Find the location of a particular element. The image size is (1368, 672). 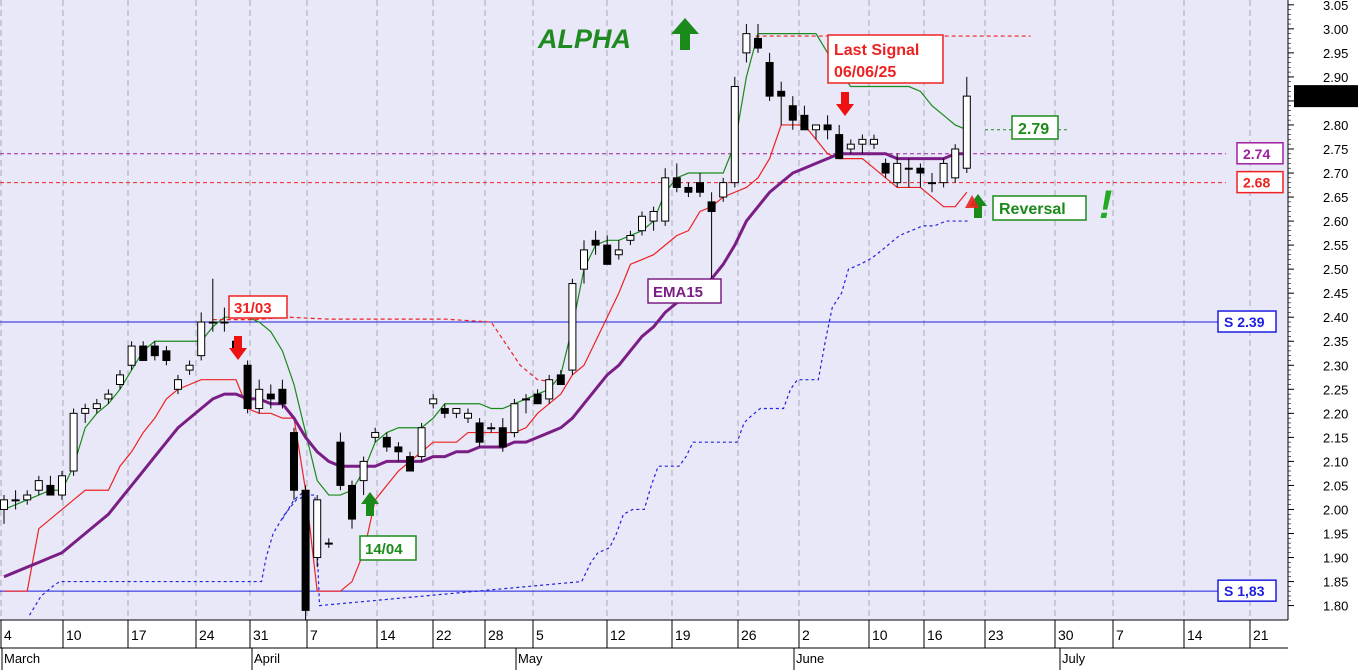

date-axis is located at coordinates (644, 646).